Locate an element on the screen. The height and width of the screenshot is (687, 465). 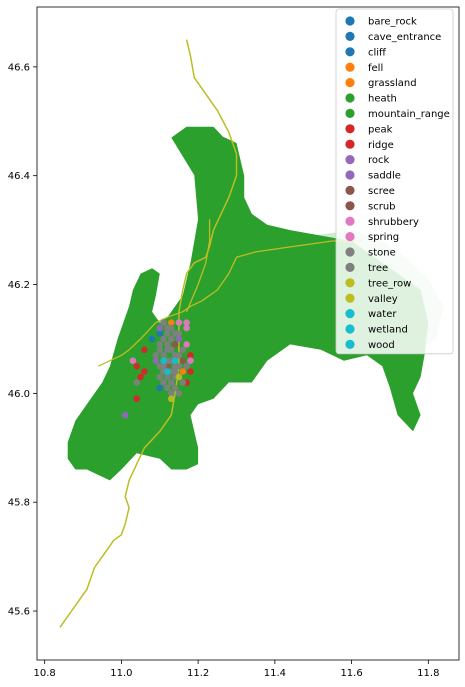
y-tick-label: 46.0 is located at coordinates (19, 394).